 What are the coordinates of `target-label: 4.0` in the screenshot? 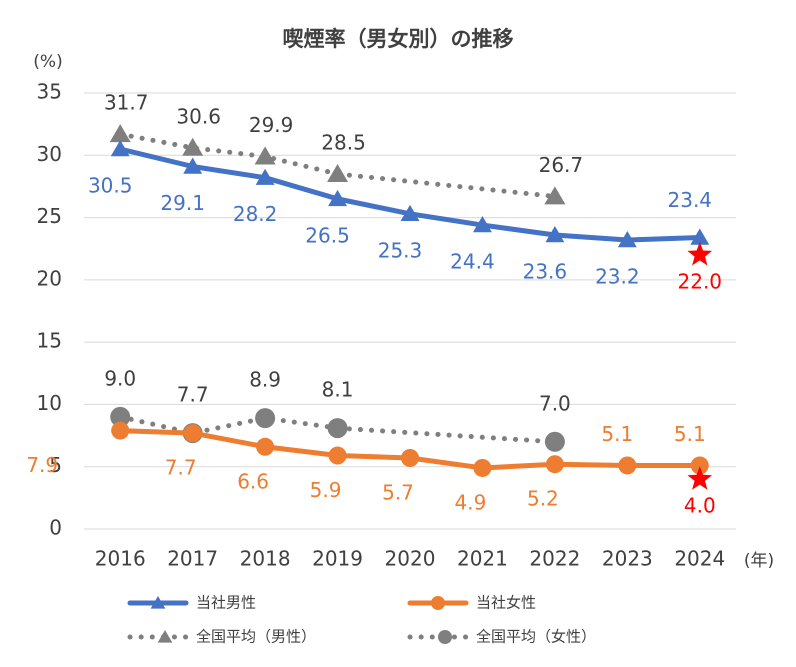 It's located at (700, 506).